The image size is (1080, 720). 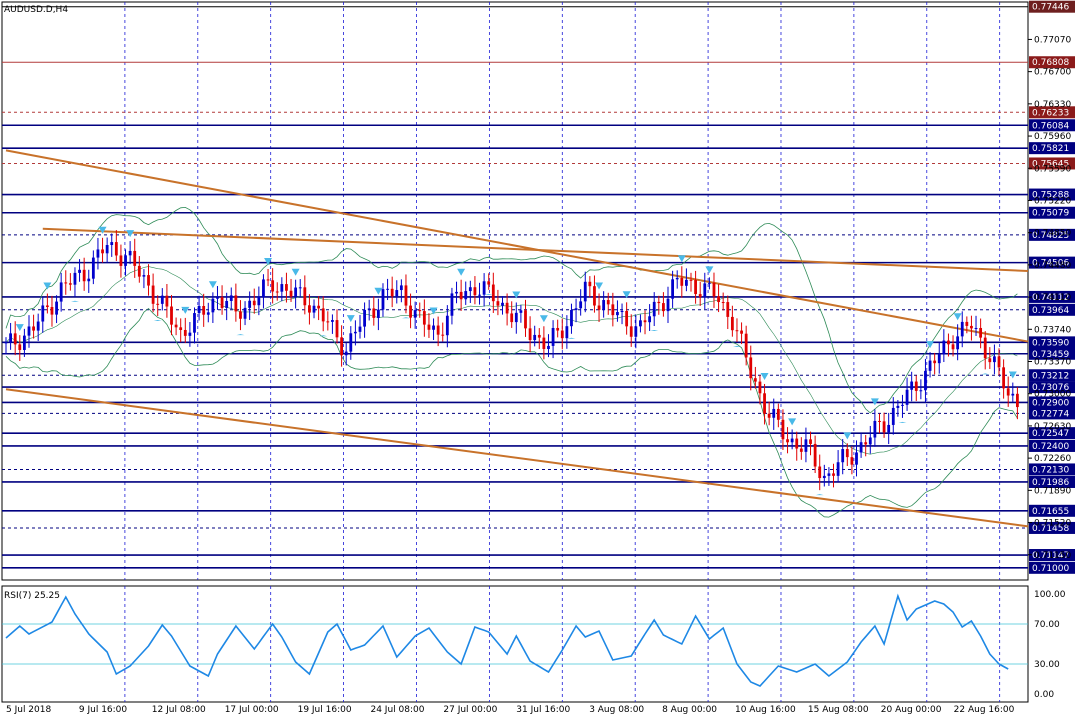 I want to click on level-label: 0.72774, so click(x=1050, y=414).